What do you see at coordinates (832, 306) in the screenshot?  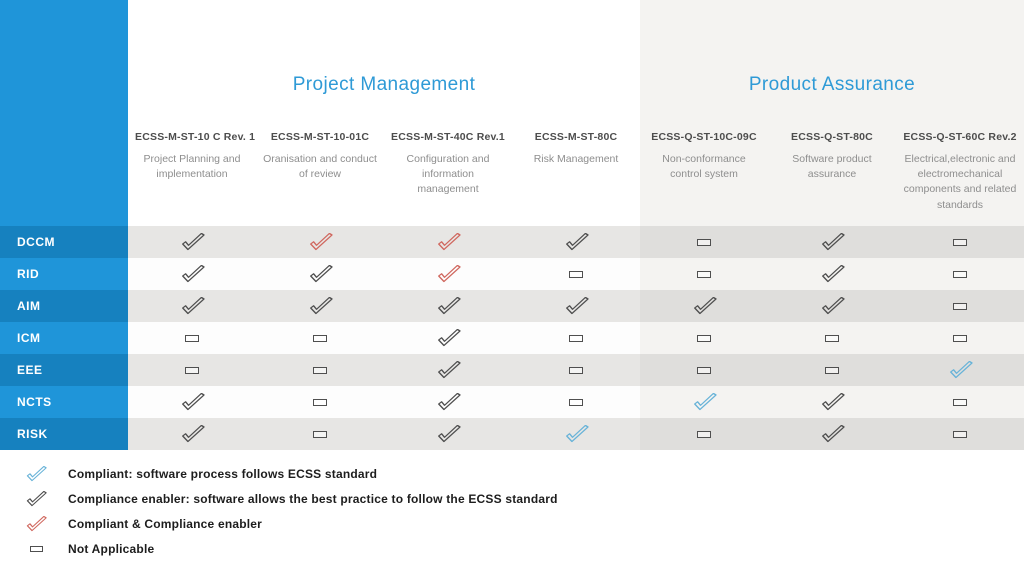 I see `cell-aim-col6` at bounding box center [832, 306].